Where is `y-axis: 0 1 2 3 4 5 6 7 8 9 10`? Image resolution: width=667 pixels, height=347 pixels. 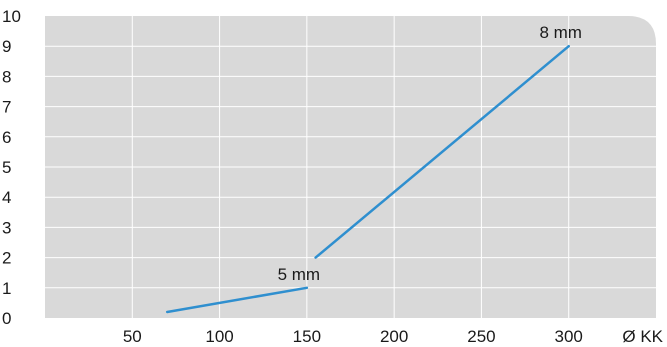 y-axis: 0 1 2 3 4 5 6 7 8 9 10 is located at coordinates (11, 167).